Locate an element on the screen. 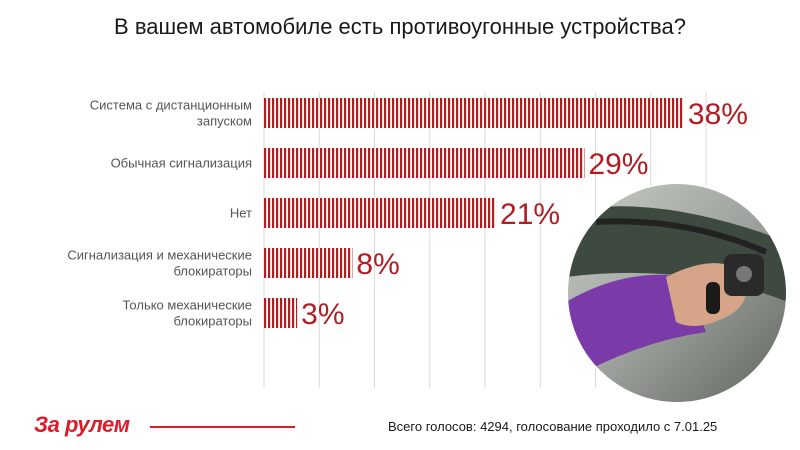 The height and width of the screenshot is (450, 800). category-label: Обычная сигнализация is located at coordinates (181, 163).